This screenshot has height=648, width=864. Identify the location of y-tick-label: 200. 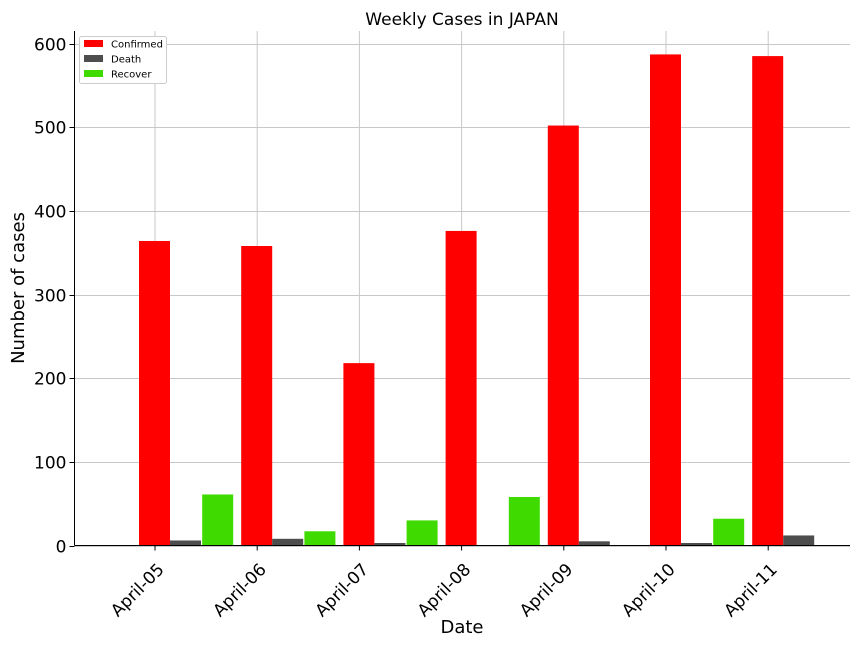
(50, 380).